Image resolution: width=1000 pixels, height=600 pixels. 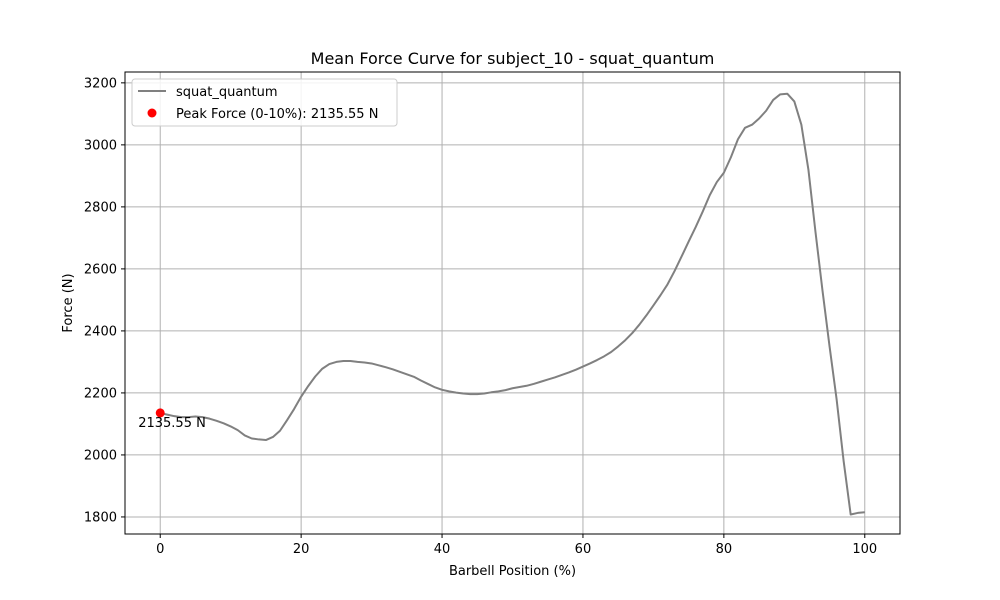 I want to click on y-tick-label: 2200, so click(x=100, y=393).